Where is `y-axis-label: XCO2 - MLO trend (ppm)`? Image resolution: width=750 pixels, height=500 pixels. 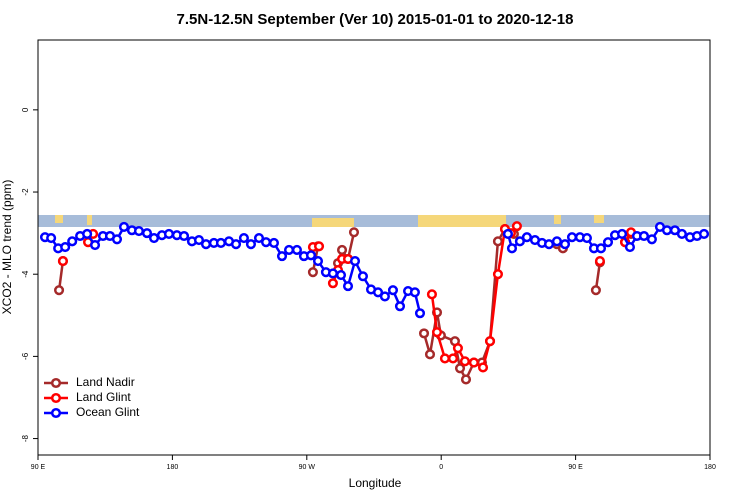 y-axis-label: XCO2 - MLO trend (ppm) is located at coordinates (7, 247).